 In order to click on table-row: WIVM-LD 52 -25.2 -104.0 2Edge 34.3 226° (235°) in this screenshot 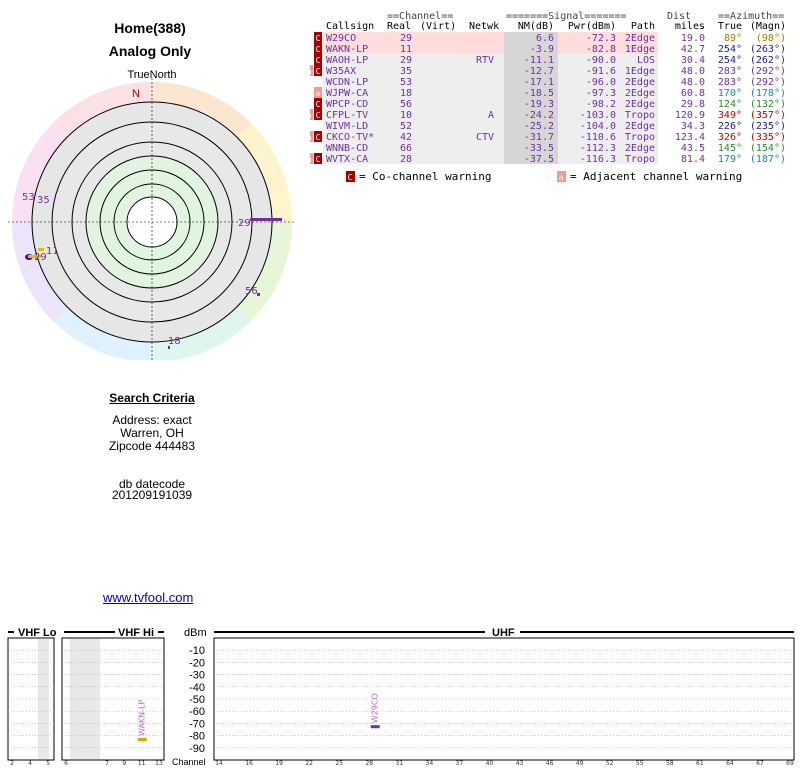, I will do `click(554, 126)`.